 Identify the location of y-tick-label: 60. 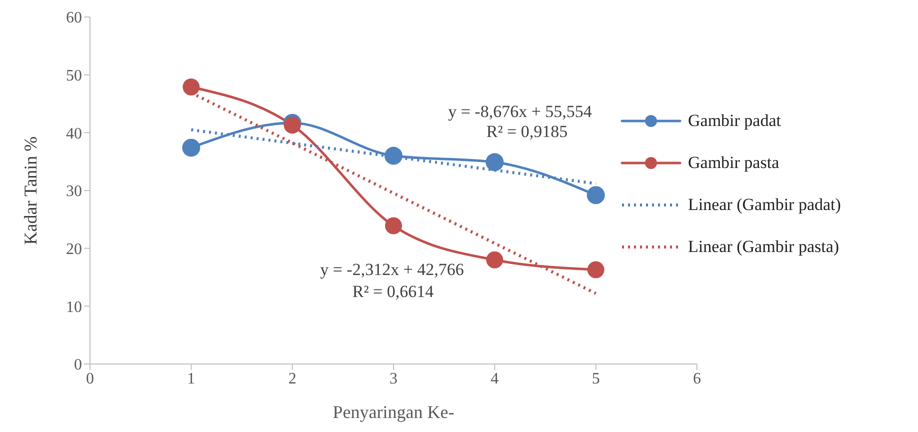
(74, 18).